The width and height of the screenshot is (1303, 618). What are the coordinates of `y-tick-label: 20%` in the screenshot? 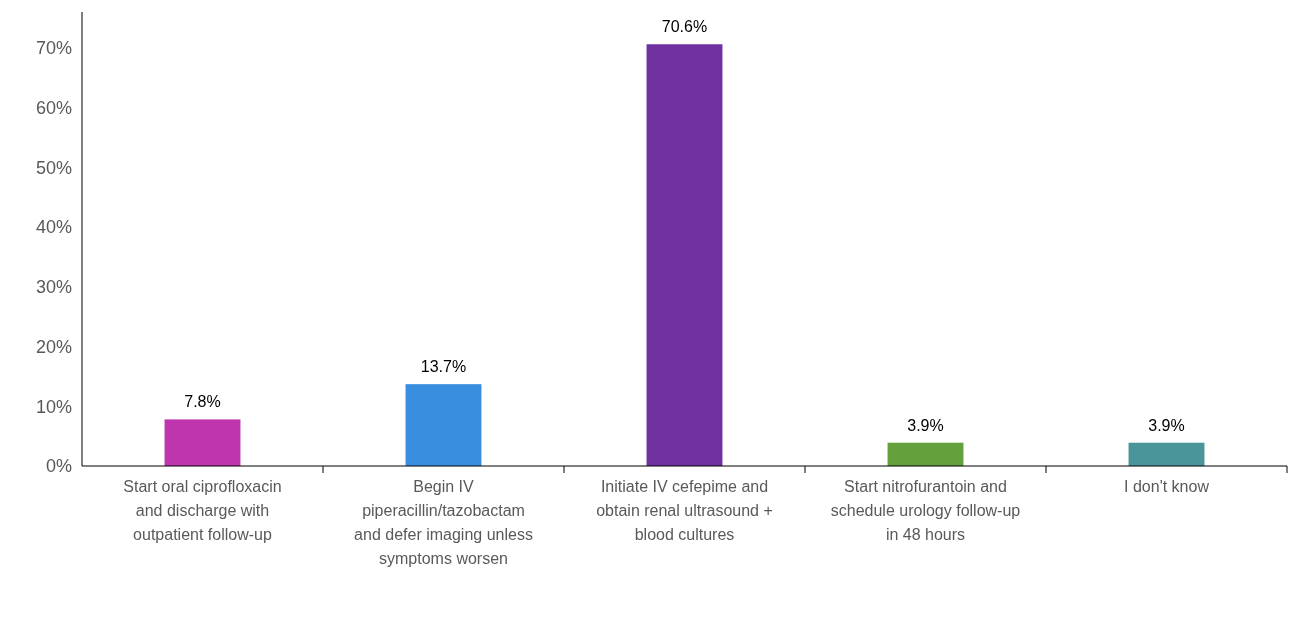 It's located at (53, 346).